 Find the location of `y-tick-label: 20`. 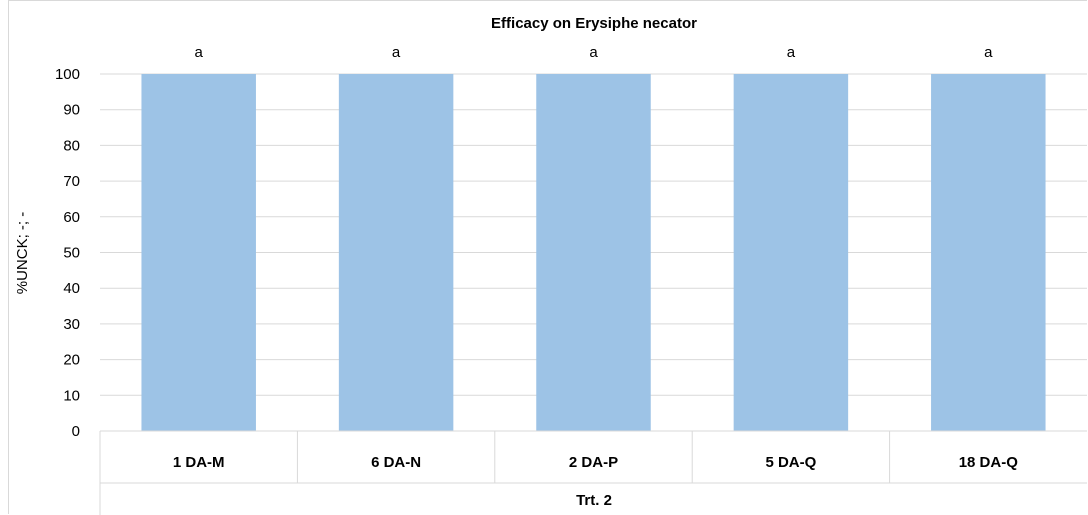

y-tick-label: 20 is located at coordinates (71, 360).